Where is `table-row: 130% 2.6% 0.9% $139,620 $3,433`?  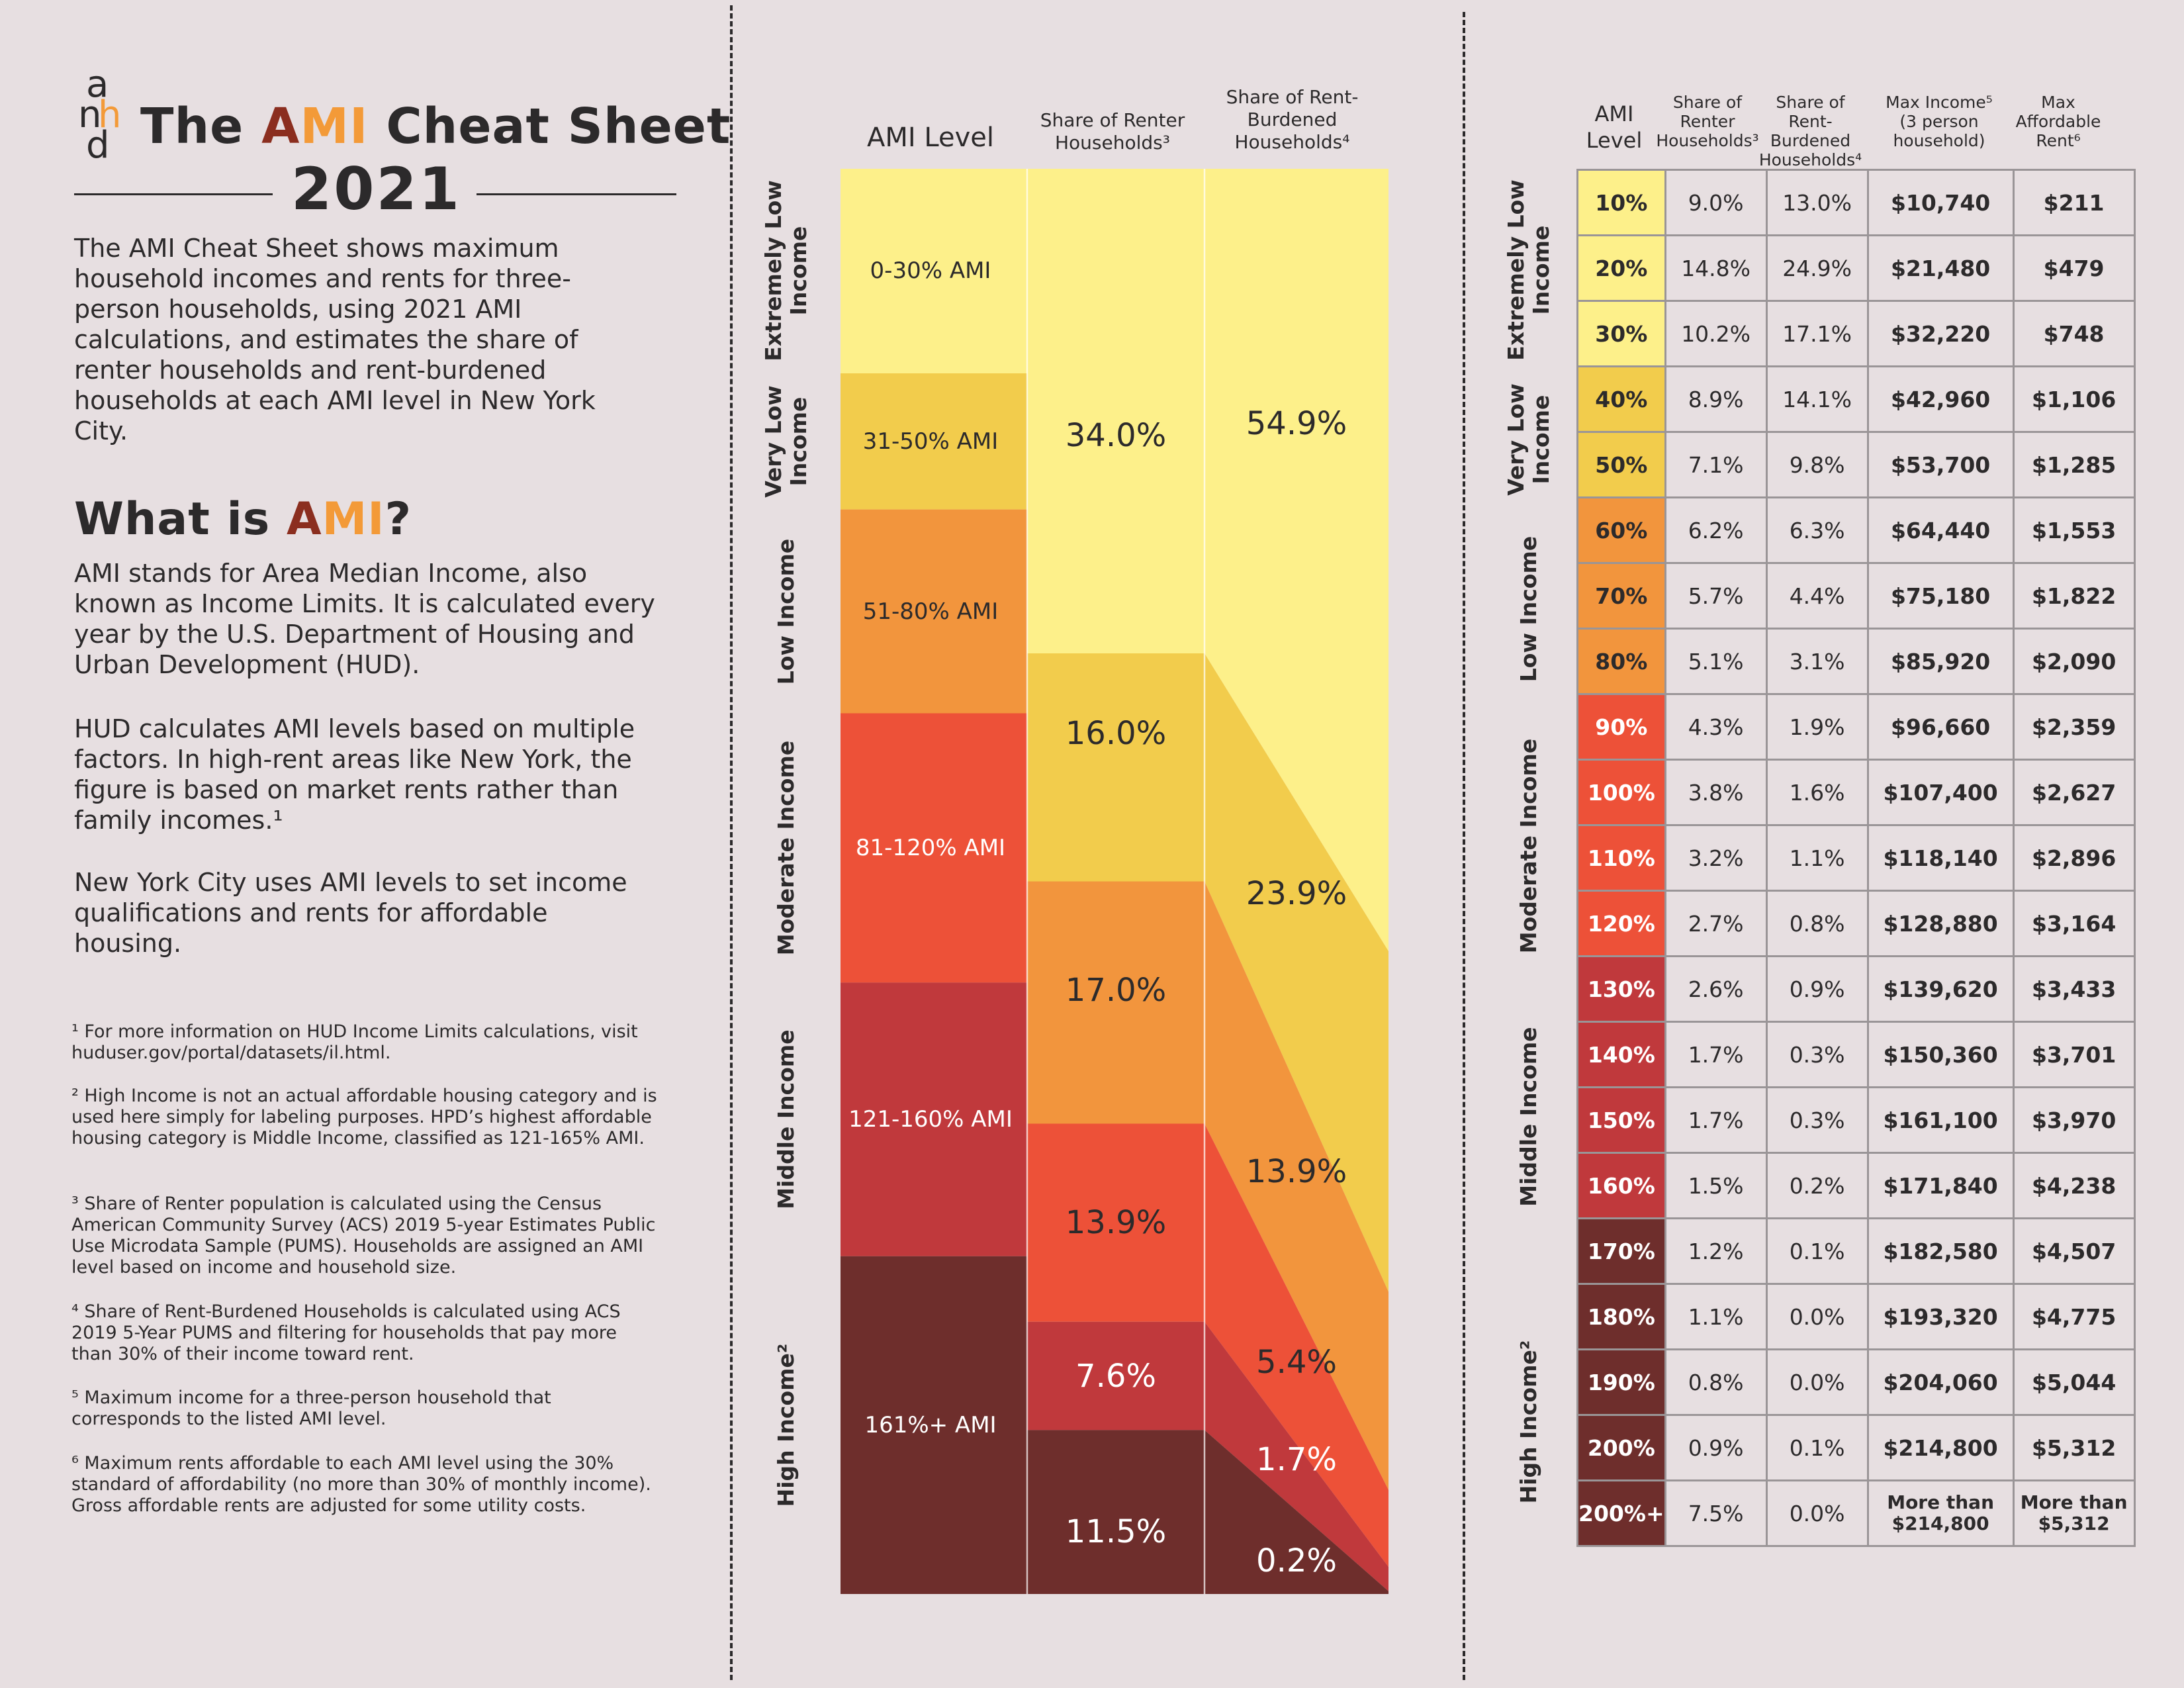
table-row: 130% 2.6% 0.9% $139,620 $3,433 is located at coordinates (1856, 989).